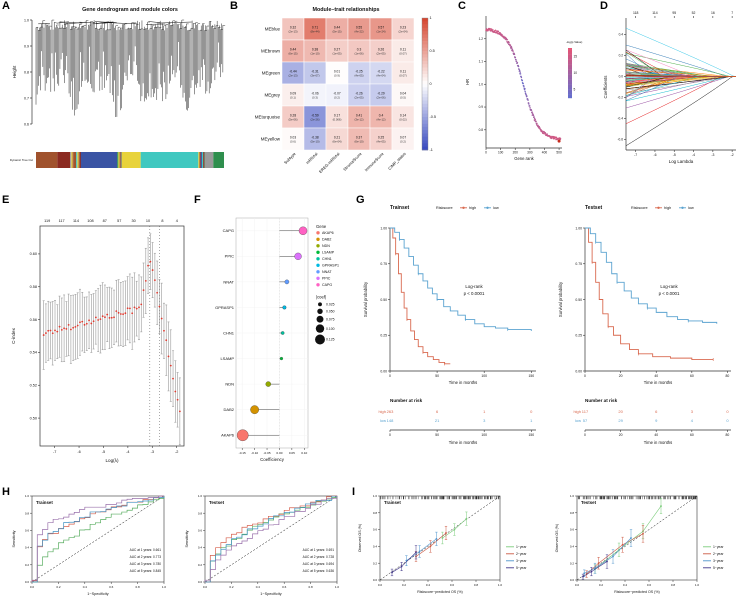 The image size is (744, 611). What do you see at coordinates (6, 6) in the screenshot?
I see `panel-label-A: A` at bounding box center [6, 6].